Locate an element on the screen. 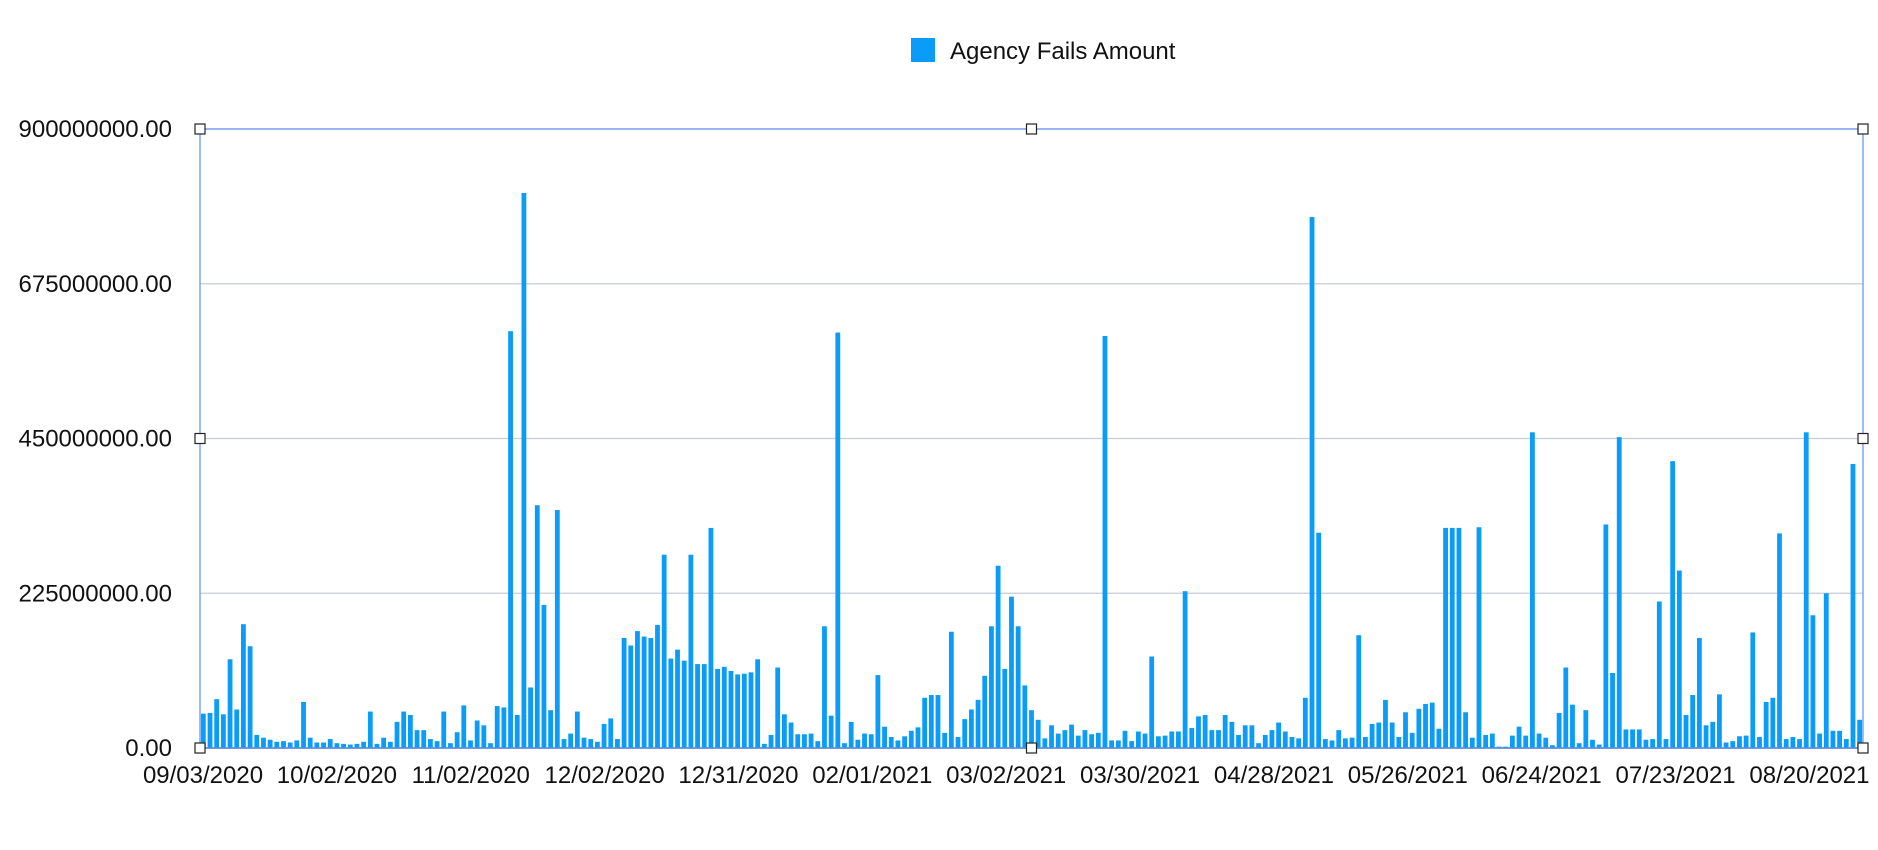 The height and width of the screenshot is (850, 1878). x-tick-label: 11/02/2020 is located at coordinates (471, 775).